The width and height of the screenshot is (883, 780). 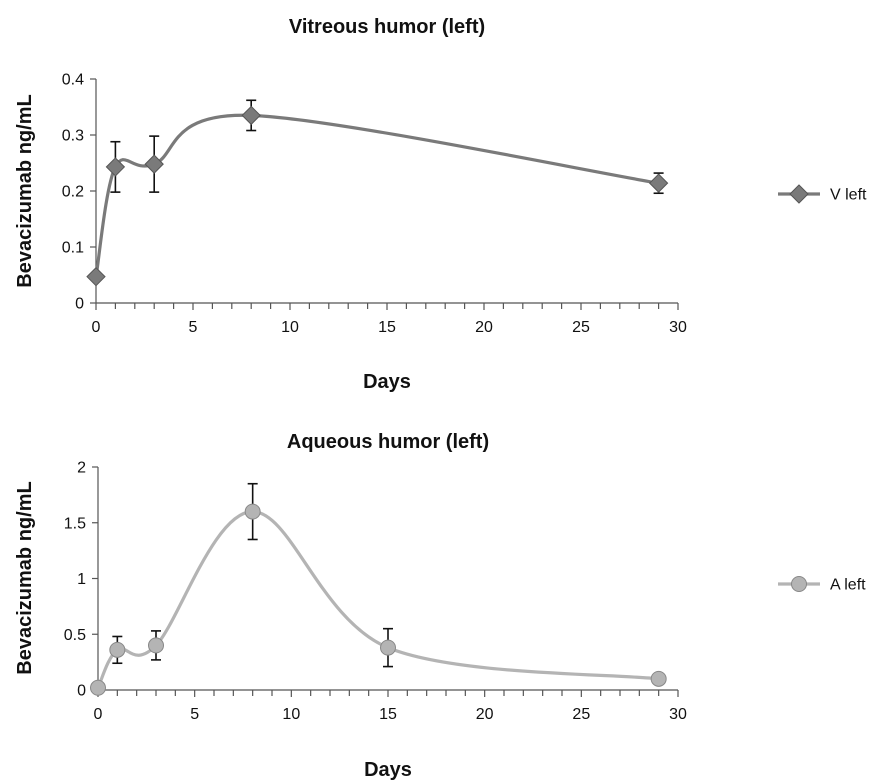 What do you see at coordinates (822, 585) in the screenshot?
I see `legend: A left` at bounding box center [822, 585].